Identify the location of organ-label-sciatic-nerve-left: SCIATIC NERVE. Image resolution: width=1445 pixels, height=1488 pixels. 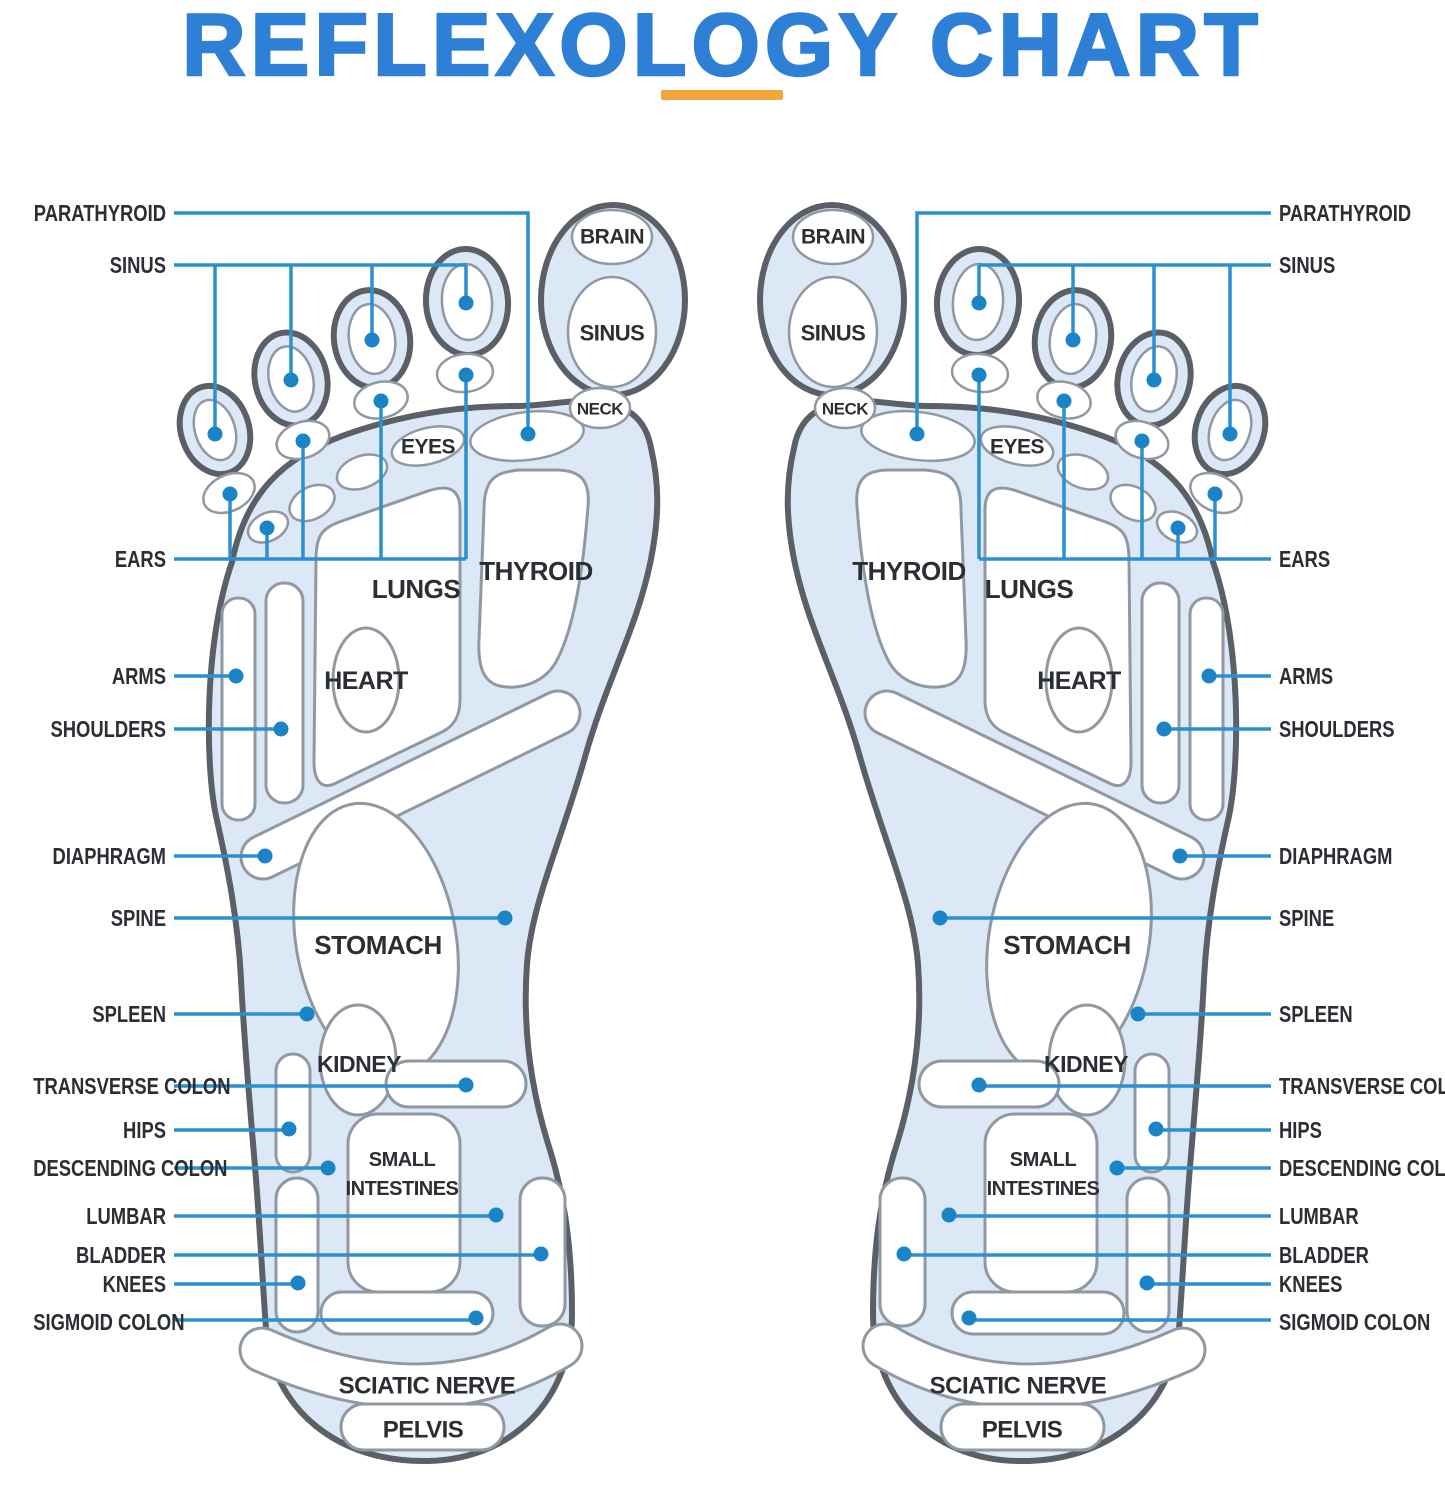
(427, 1386).